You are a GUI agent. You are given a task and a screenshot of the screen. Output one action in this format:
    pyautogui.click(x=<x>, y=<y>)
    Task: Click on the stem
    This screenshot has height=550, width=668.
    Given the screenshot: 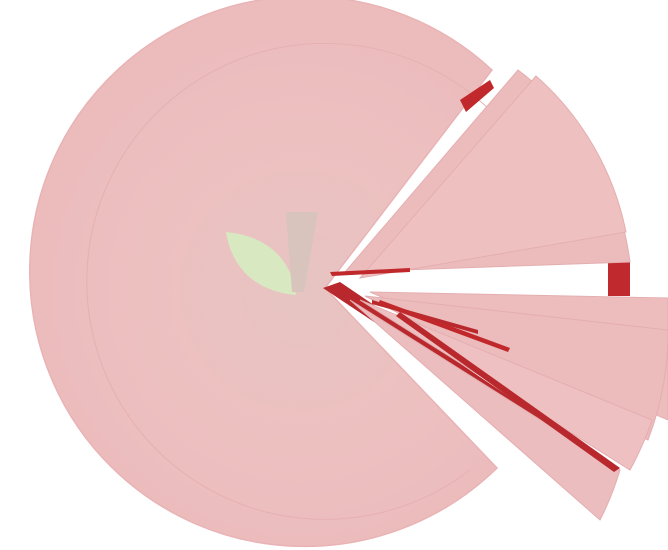 What is the action you would take?
    pyautogui.click(x=302, y=252)
    